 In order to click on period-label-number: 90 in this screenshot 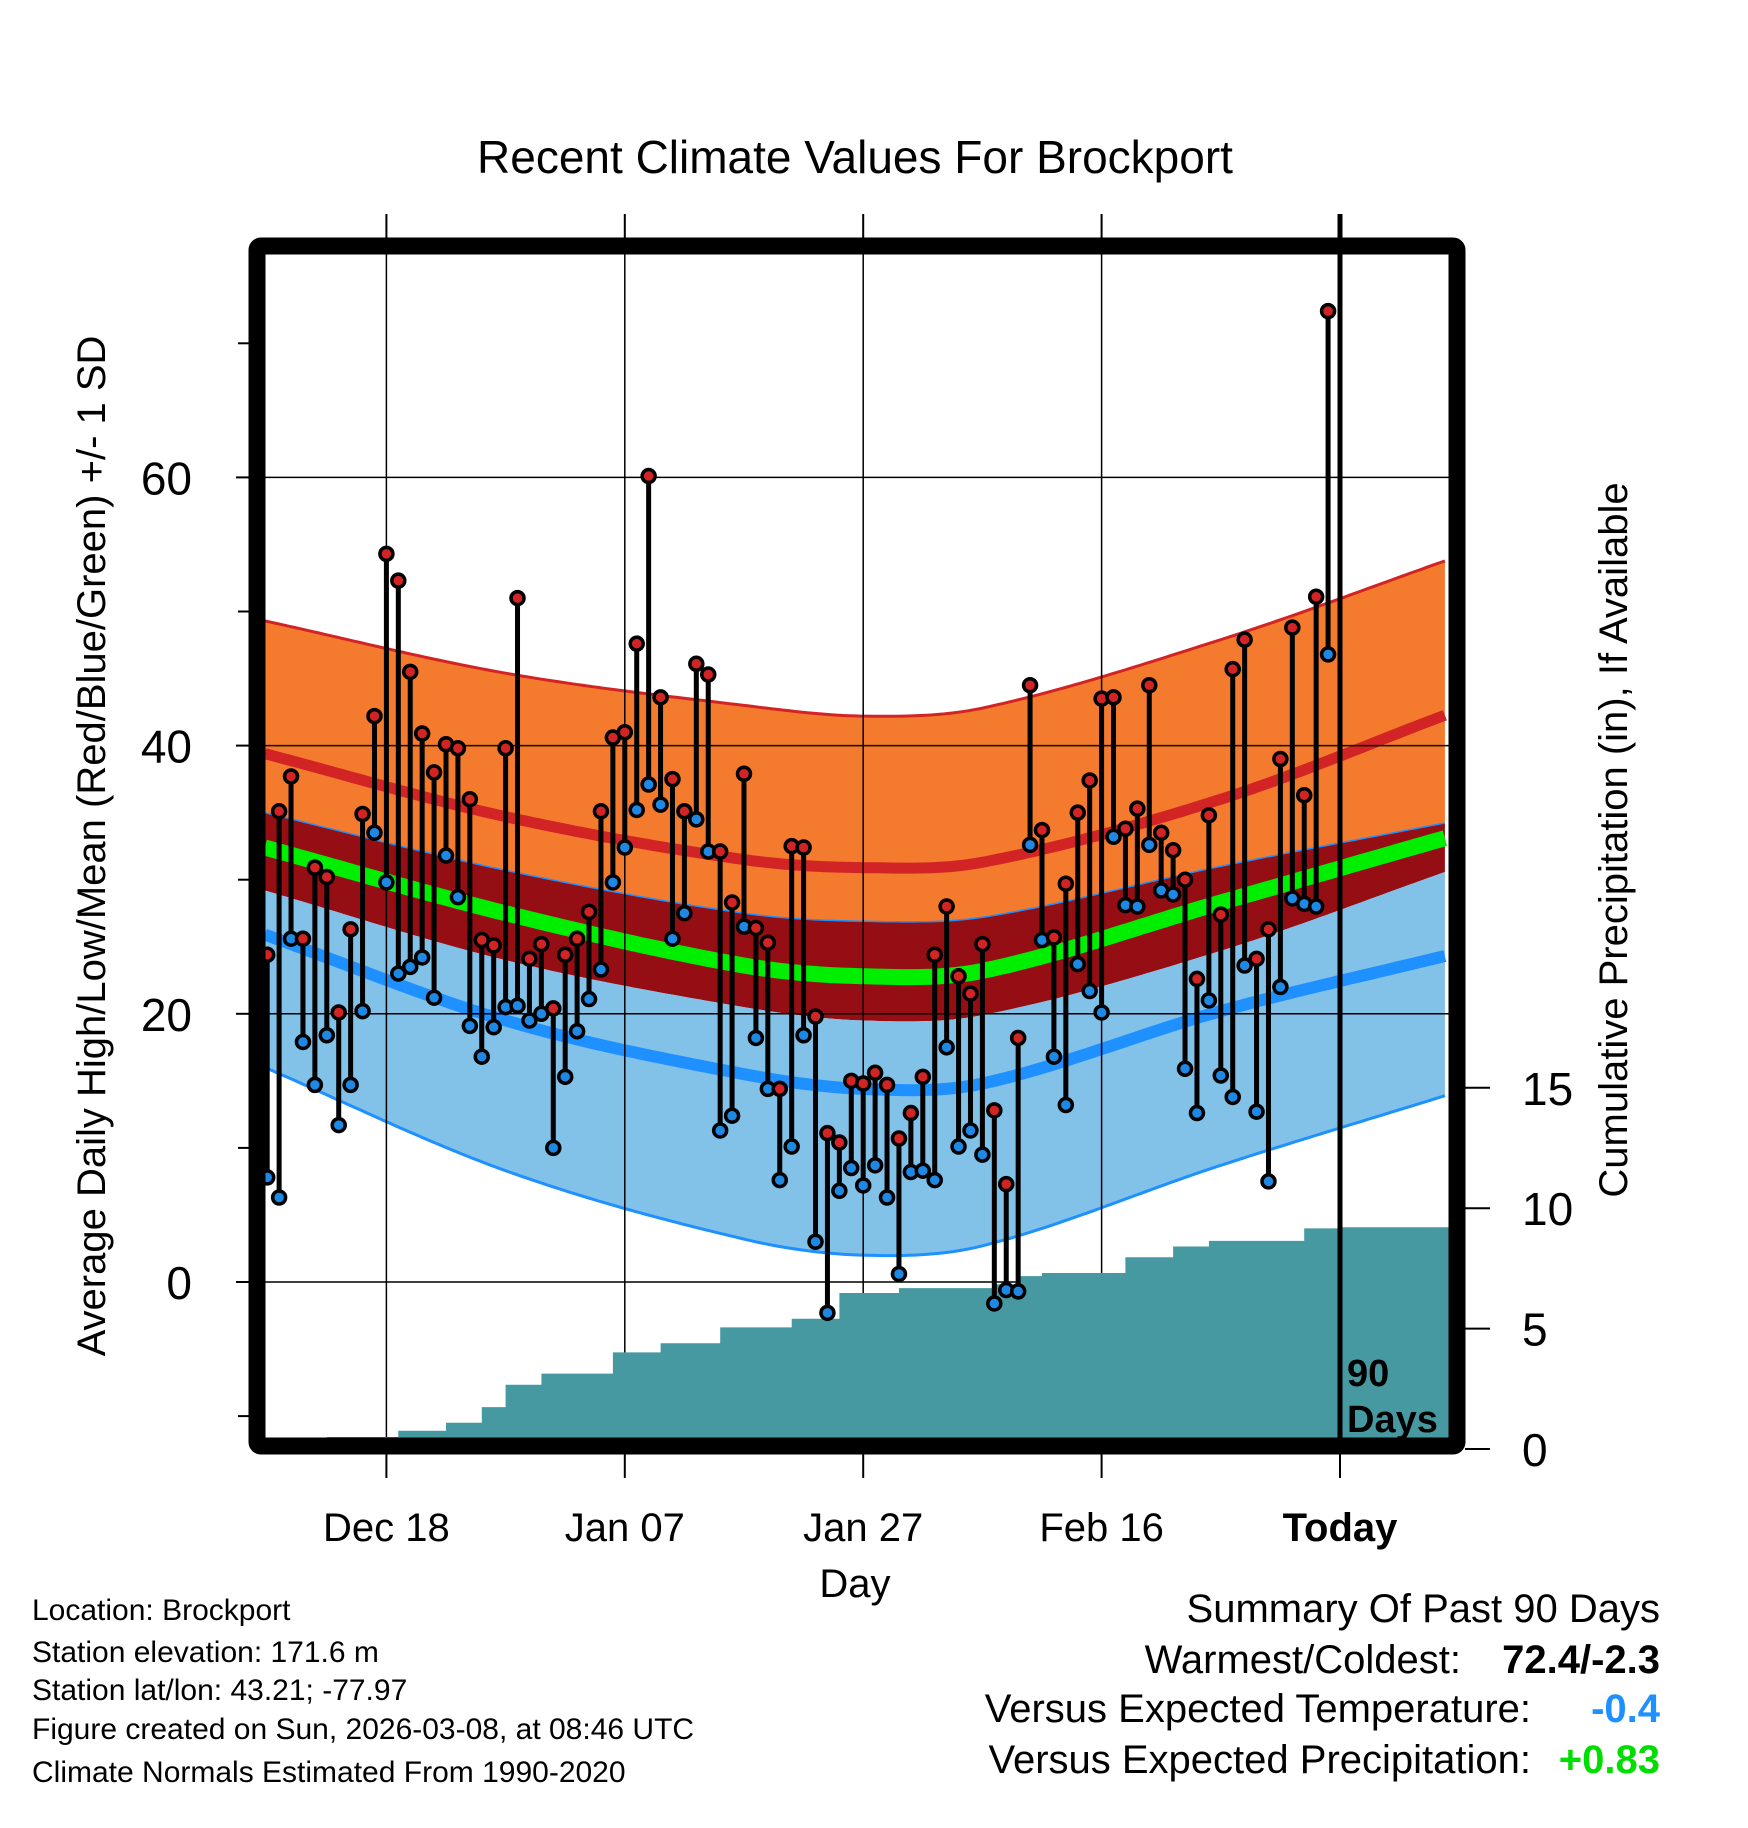, I will do `click(1368, 1374)`.